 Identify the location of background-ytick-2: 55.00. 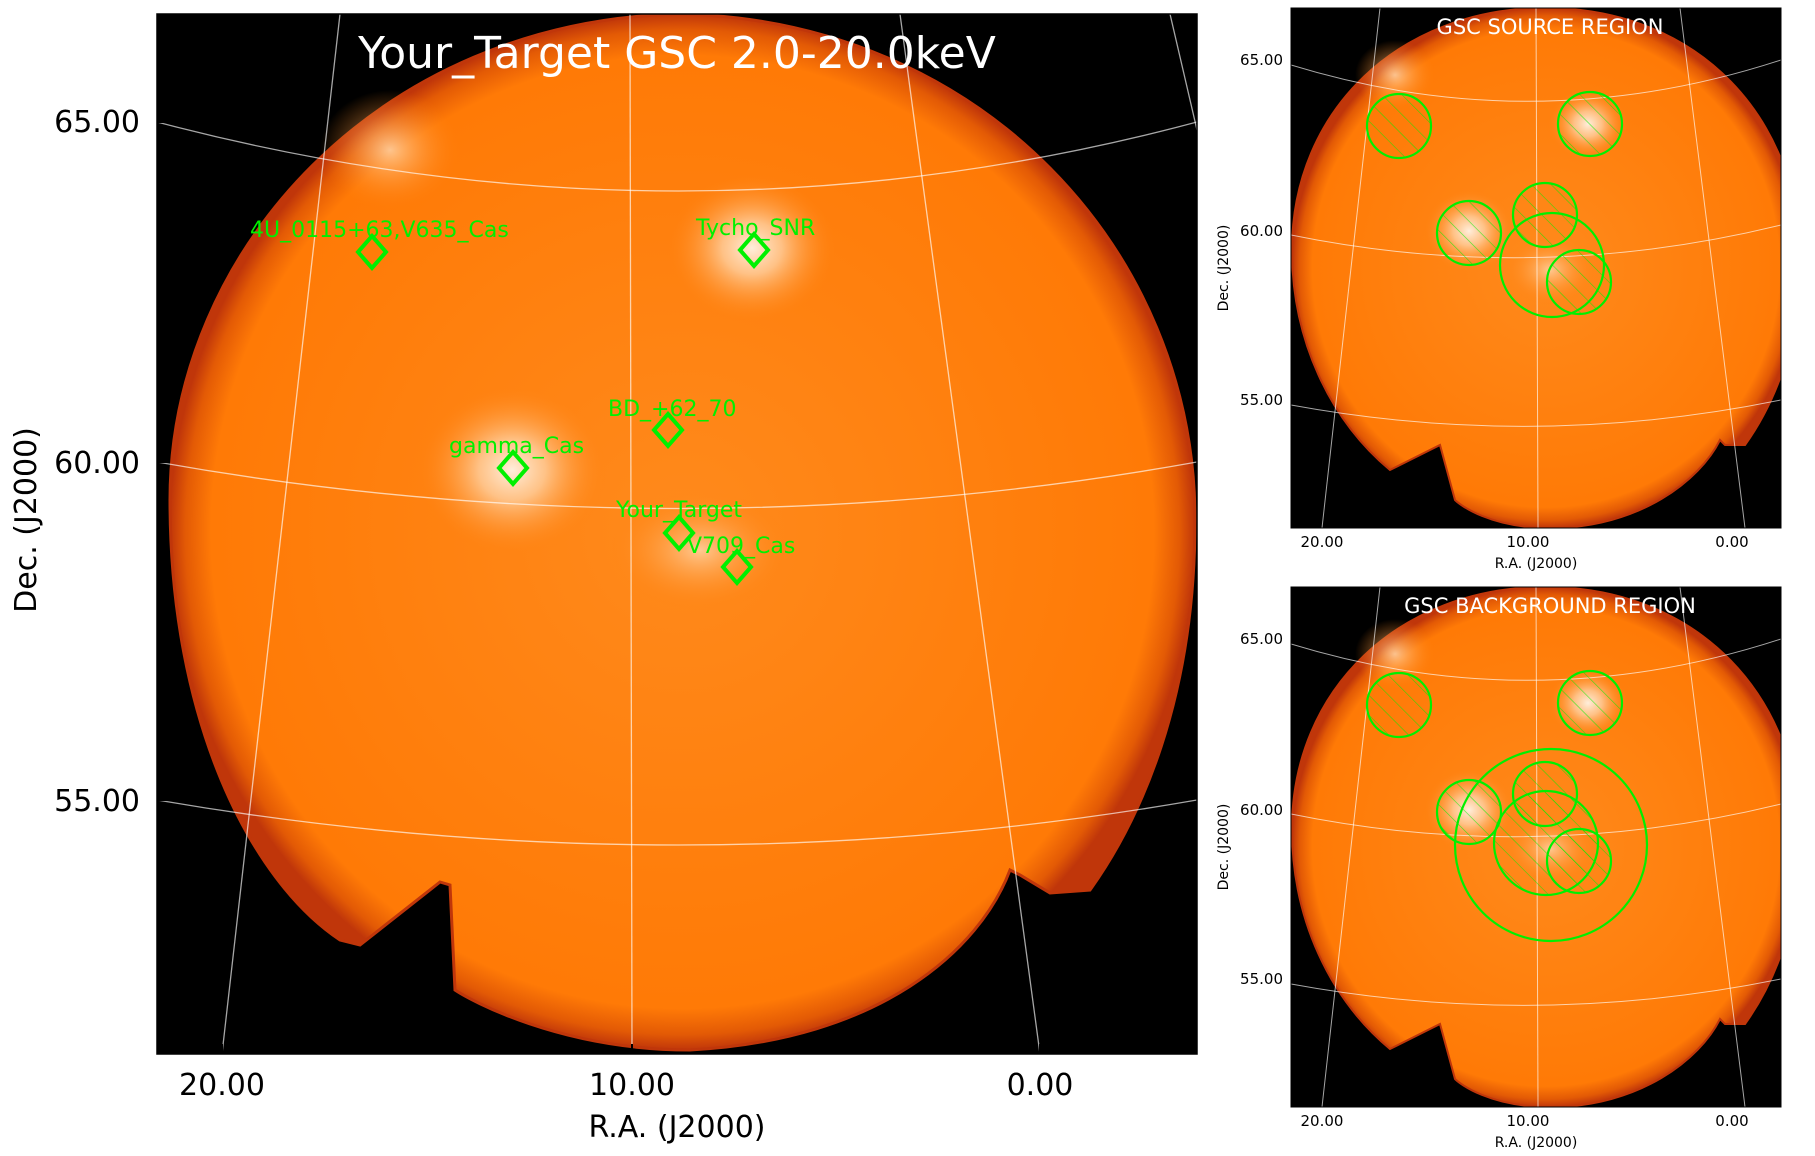
(1261, 979).